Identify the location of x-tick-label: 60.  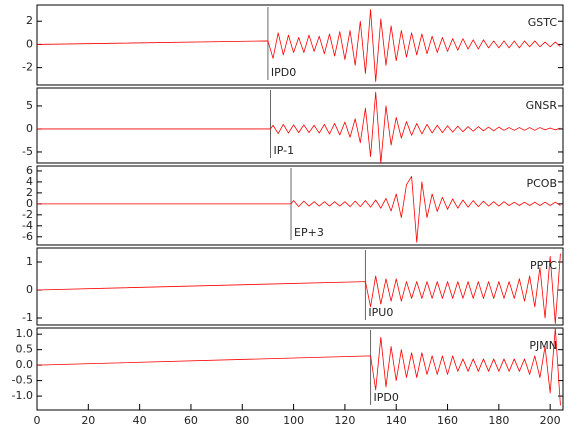
(191, 420).